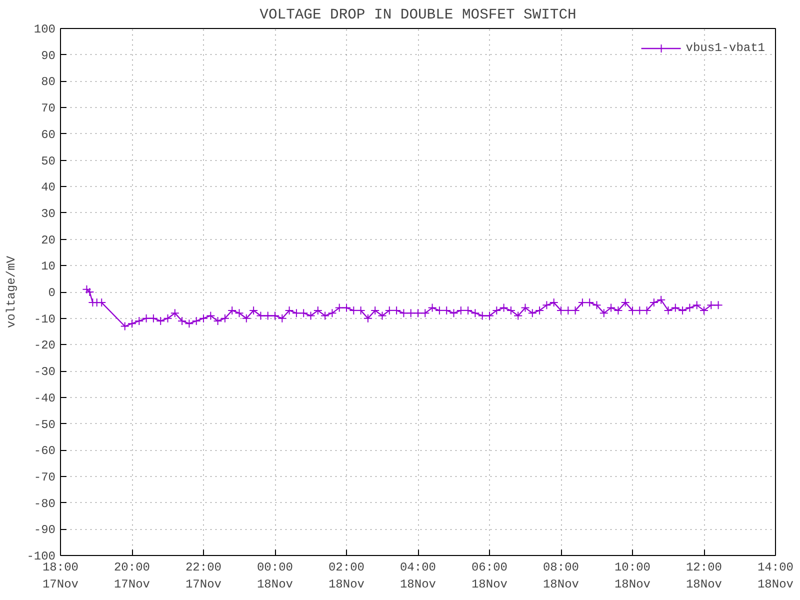 This screenshot has height=600, width=800. What do you see at coordinates (45, 451) in the screenshot?
I see `y-tick-label: -60` at bounding box center [45, 451].